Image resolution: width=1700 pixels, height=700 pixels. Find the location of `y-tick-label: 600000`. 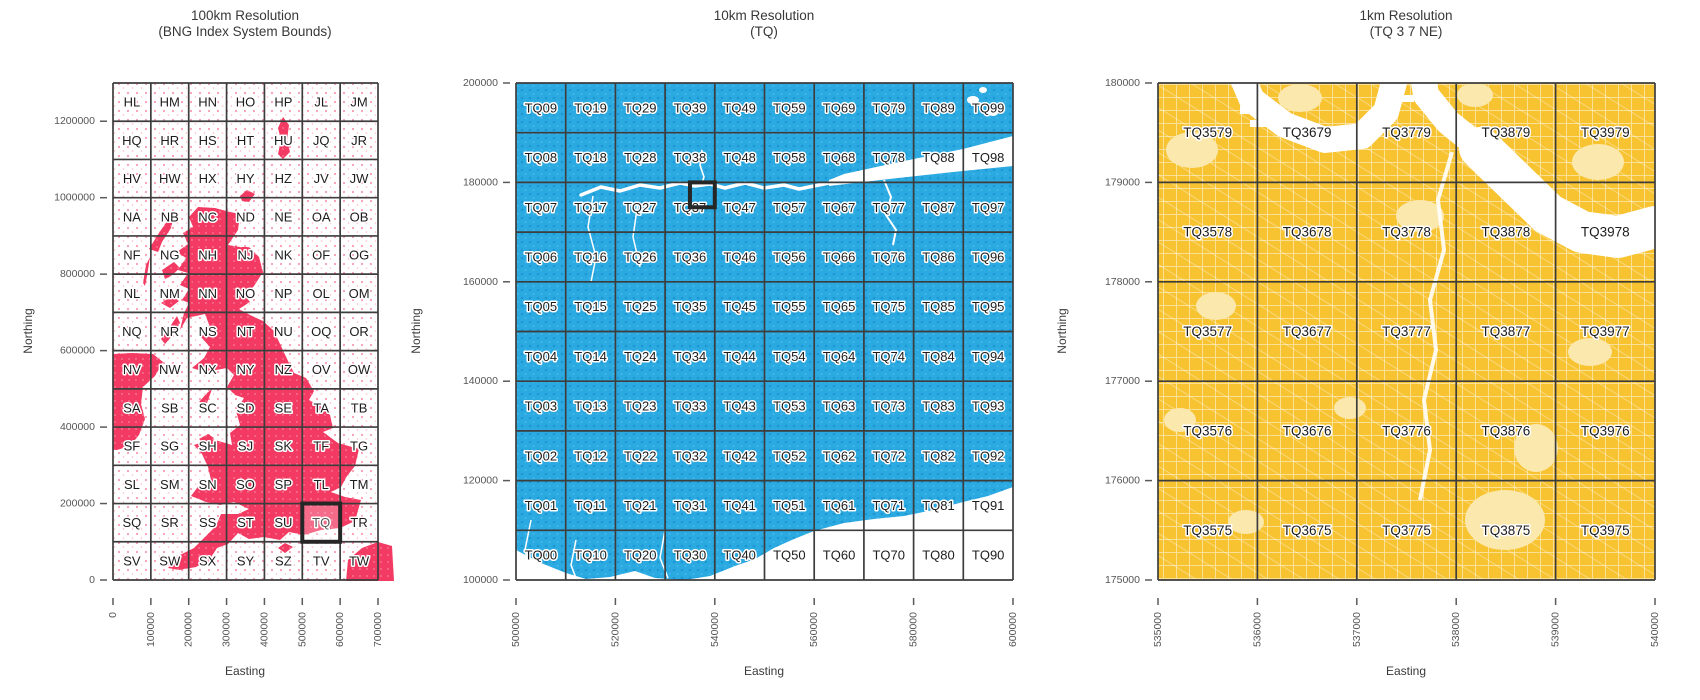

y-tick-label: 600000 is located at coordinates (77, 351).